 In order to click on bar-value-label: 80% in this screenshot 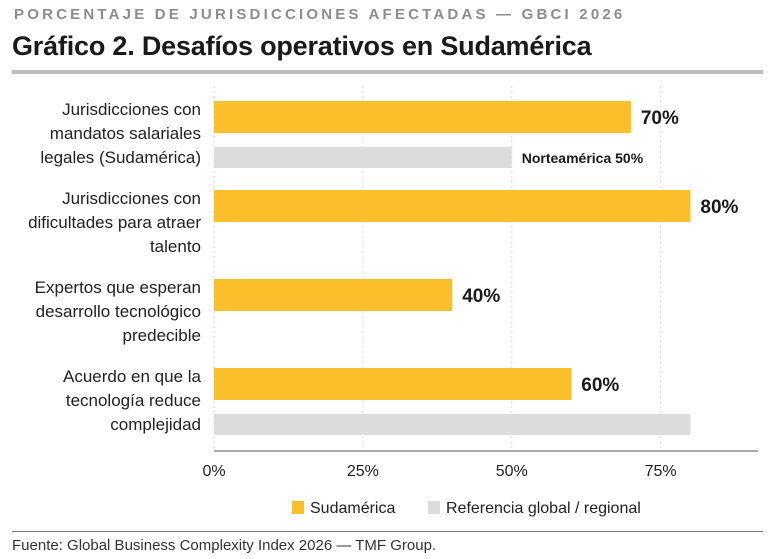, I will do `click(719, 207)`.